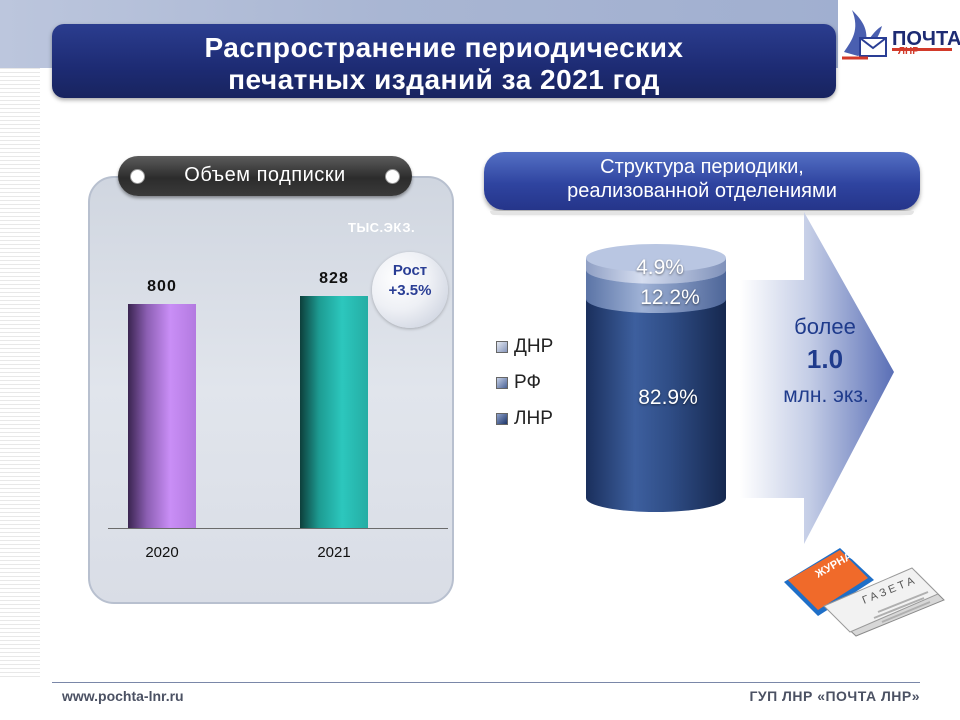  What do you see at coordinates (533, 418) in the screenshot?
I see `legend-label-lnr: ЛНР` at bounding box center [533, 418].